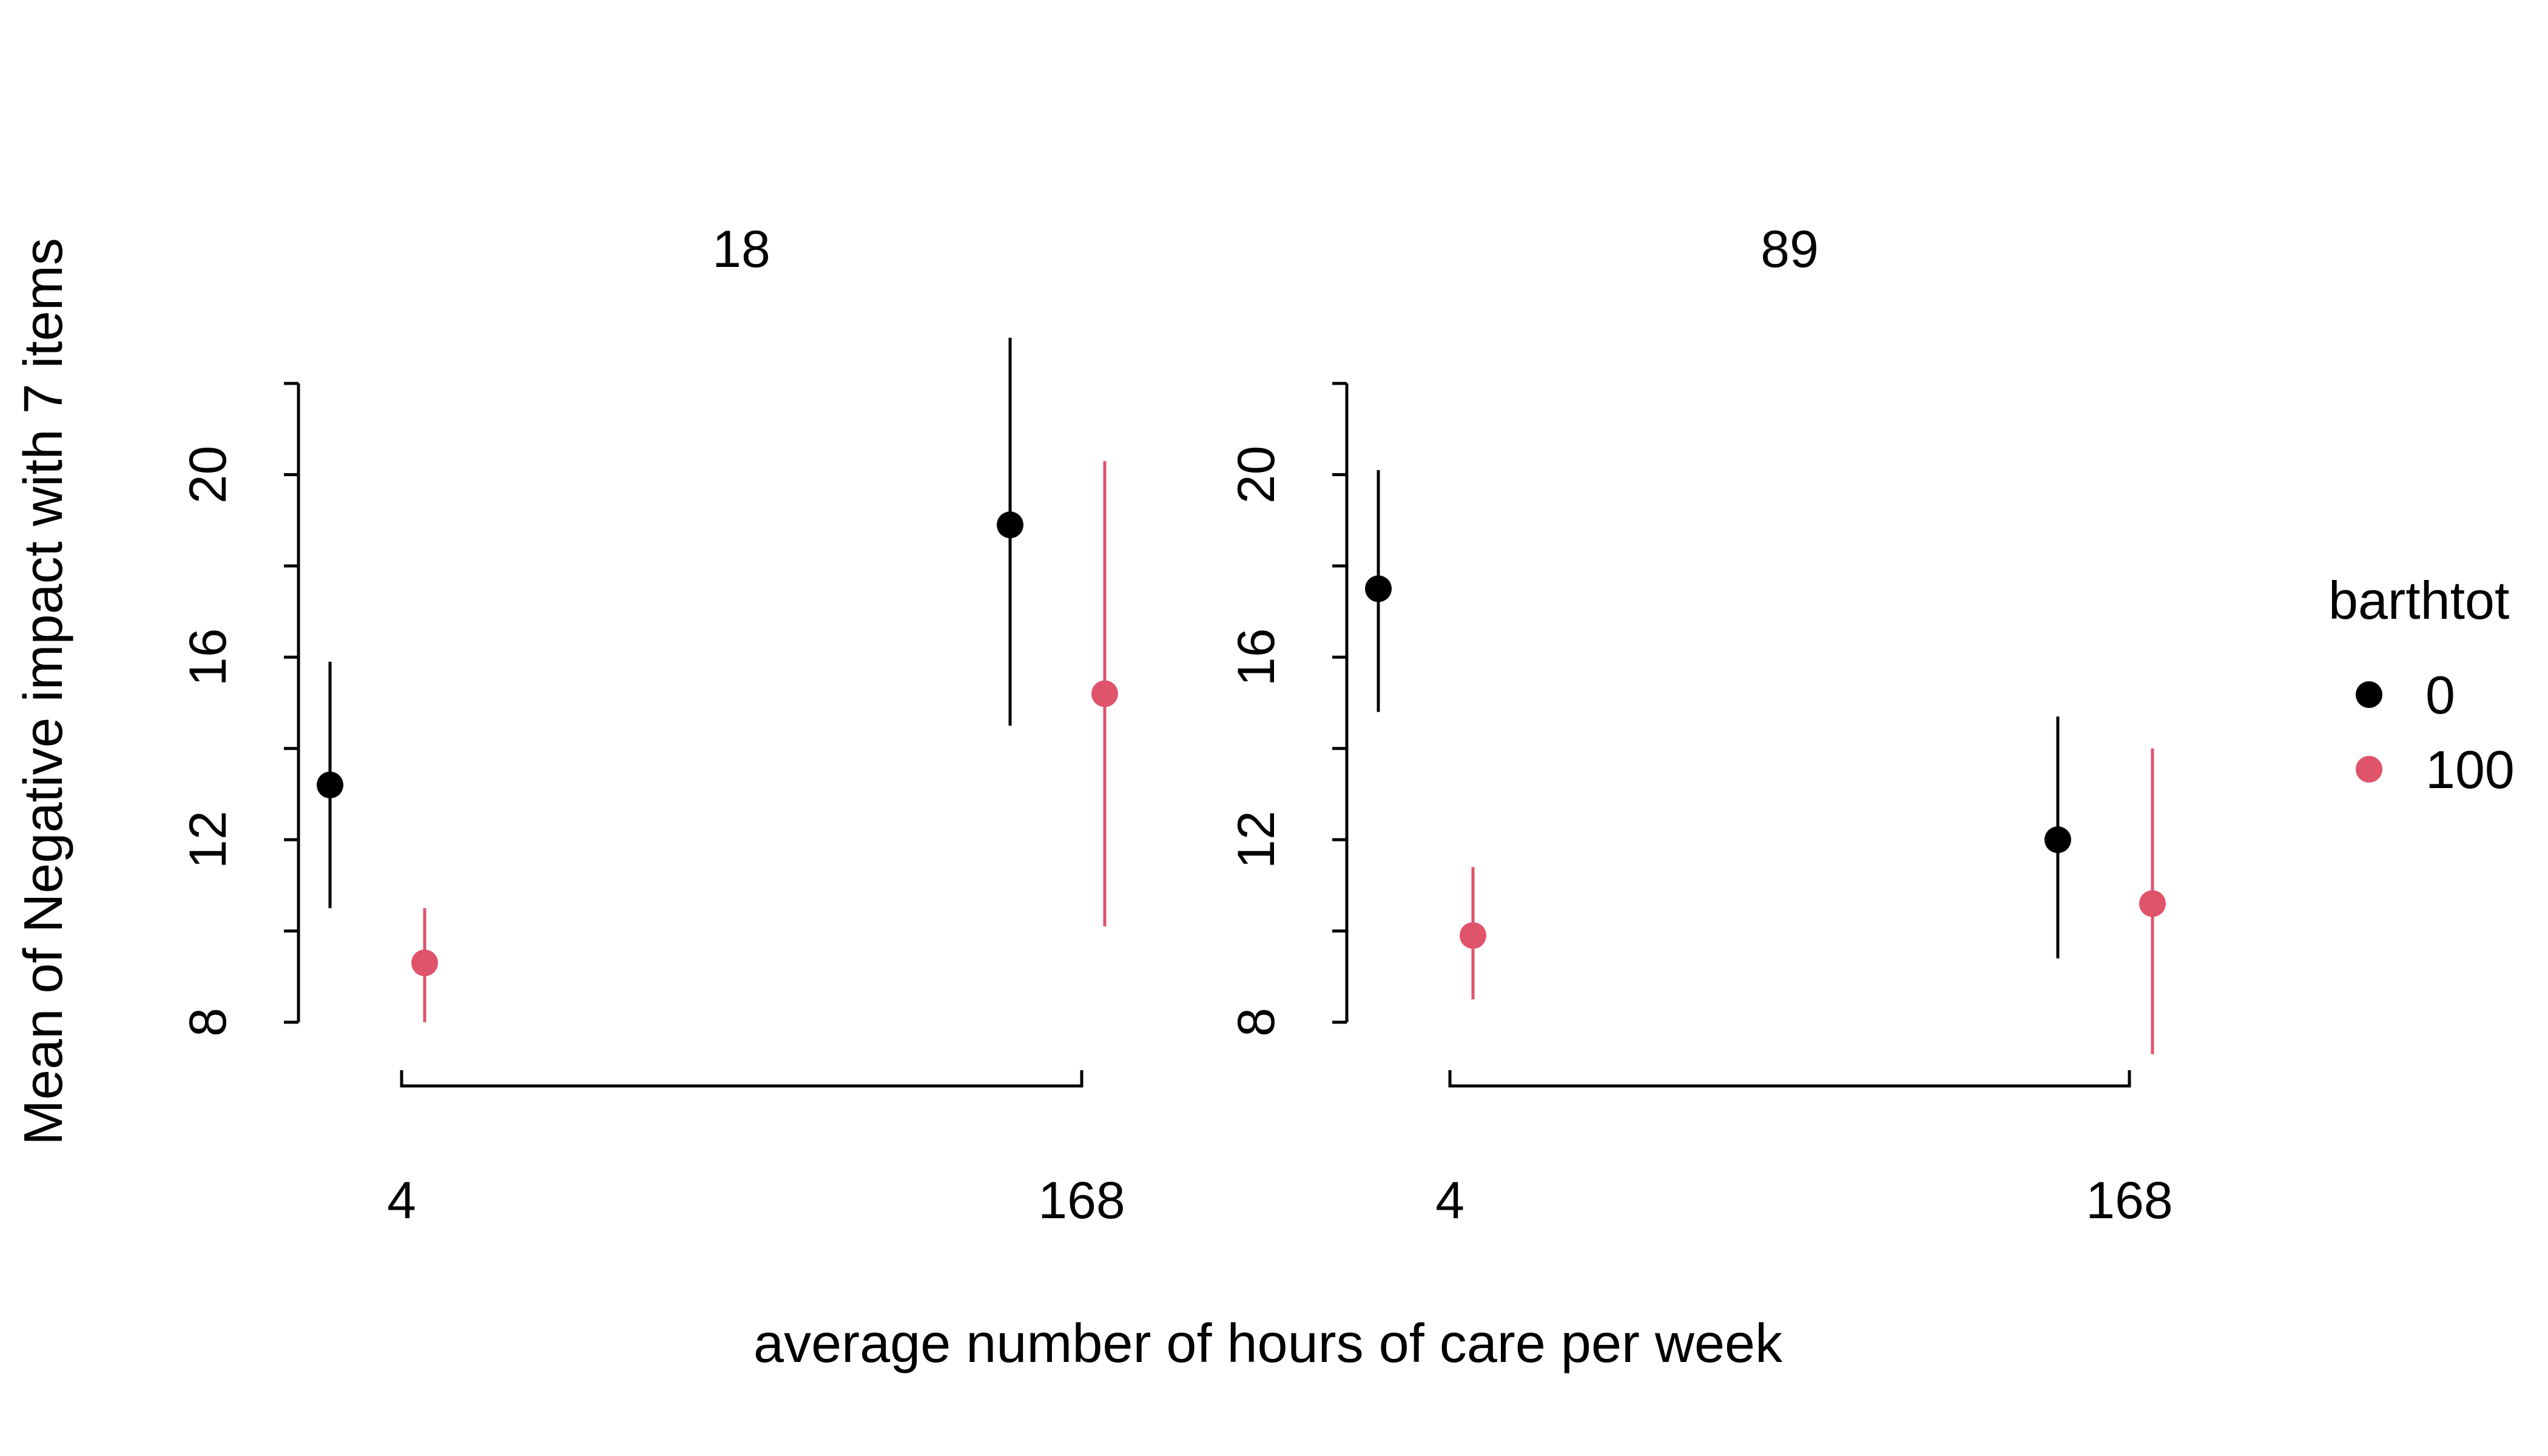  What do you see at coordinates (1268, 1343) in the screenshot?
I see `x-axis-title: average number of hours of care per week` at bounding box center [1268, 1343].